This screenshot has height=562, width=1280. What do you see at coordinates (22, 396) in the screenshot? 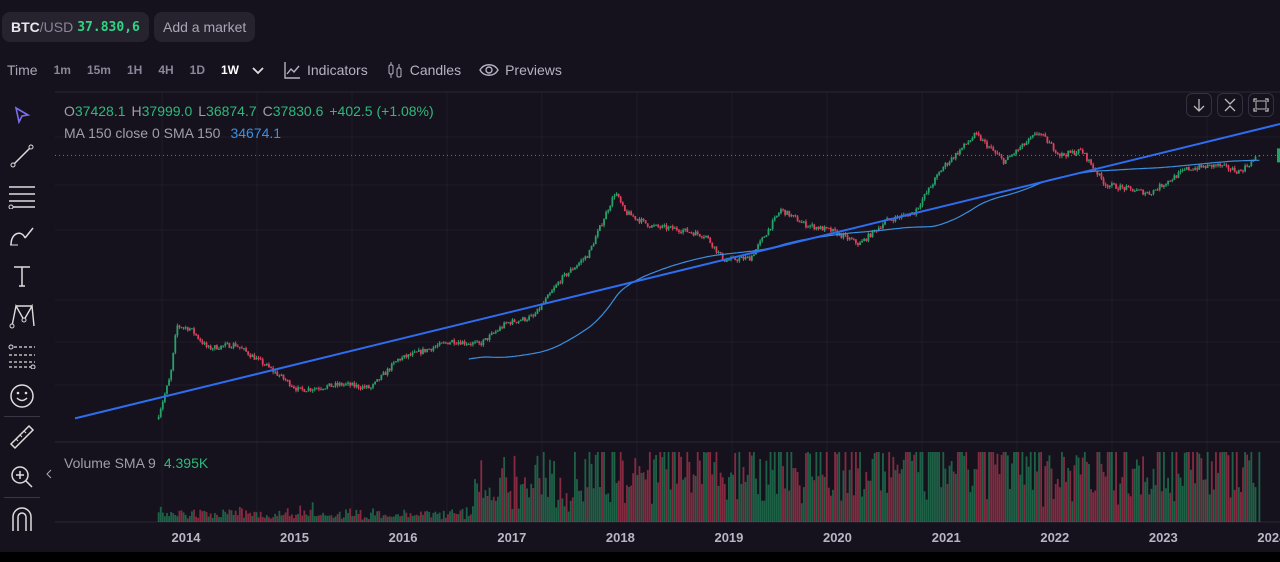
I see `emoji-tool` at bounding box center [22, 396].